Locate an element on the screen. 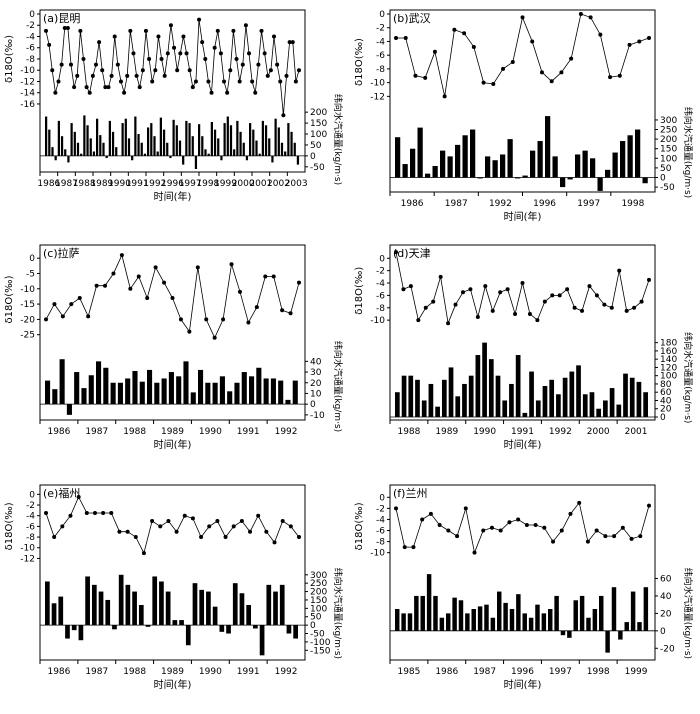 The image size is (700, 714). y2-tick-label: 100 is located at coordinates (318, 609).